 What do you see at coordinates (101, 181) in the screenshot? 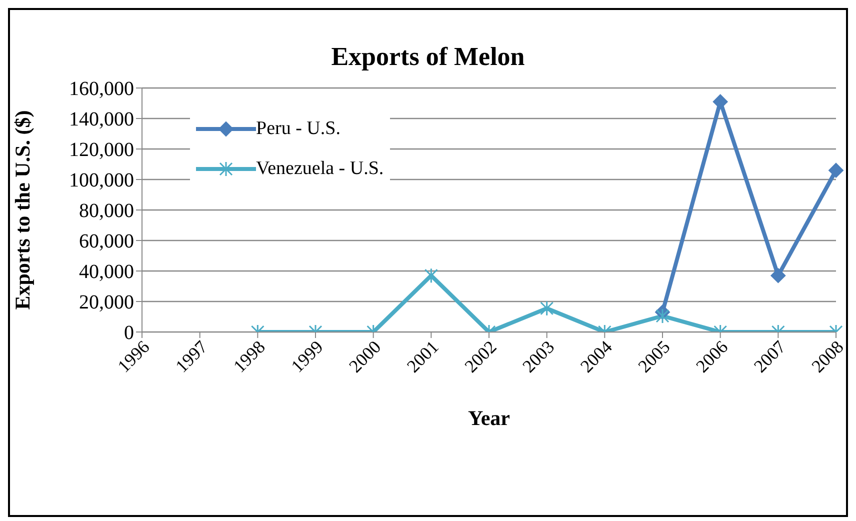
I see `y-tick-label: 100,000` at bounding box center [101, 181].